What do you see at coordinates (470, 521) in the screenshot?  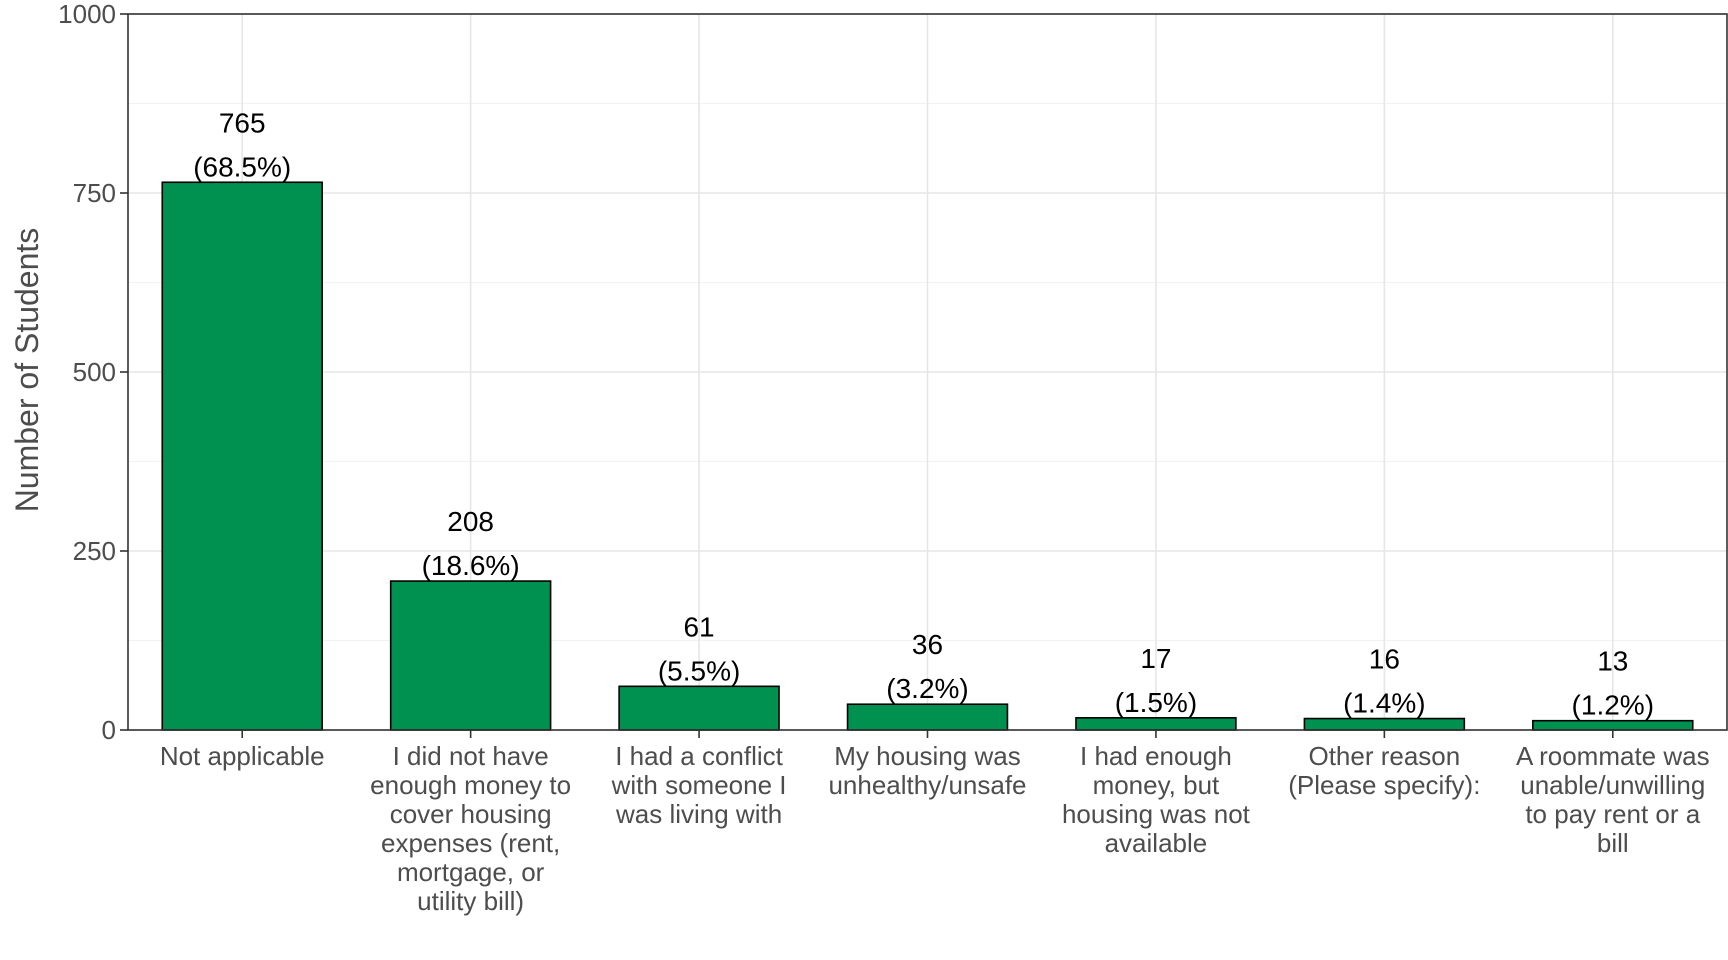 I see `data-label-count: 208` at bounding box center [470, 521].